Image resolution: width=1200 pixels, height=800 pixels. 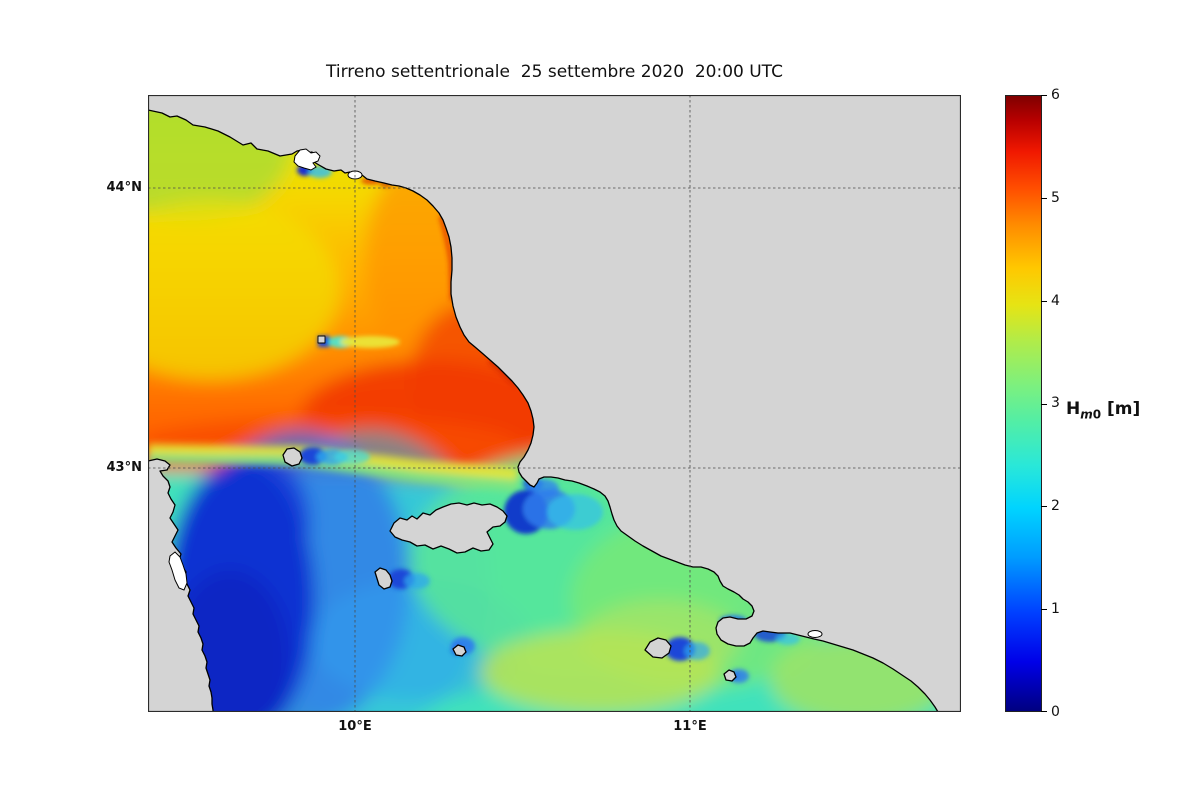 I want to click on orbetello-lagoon-white, so click(x=815, y=634).